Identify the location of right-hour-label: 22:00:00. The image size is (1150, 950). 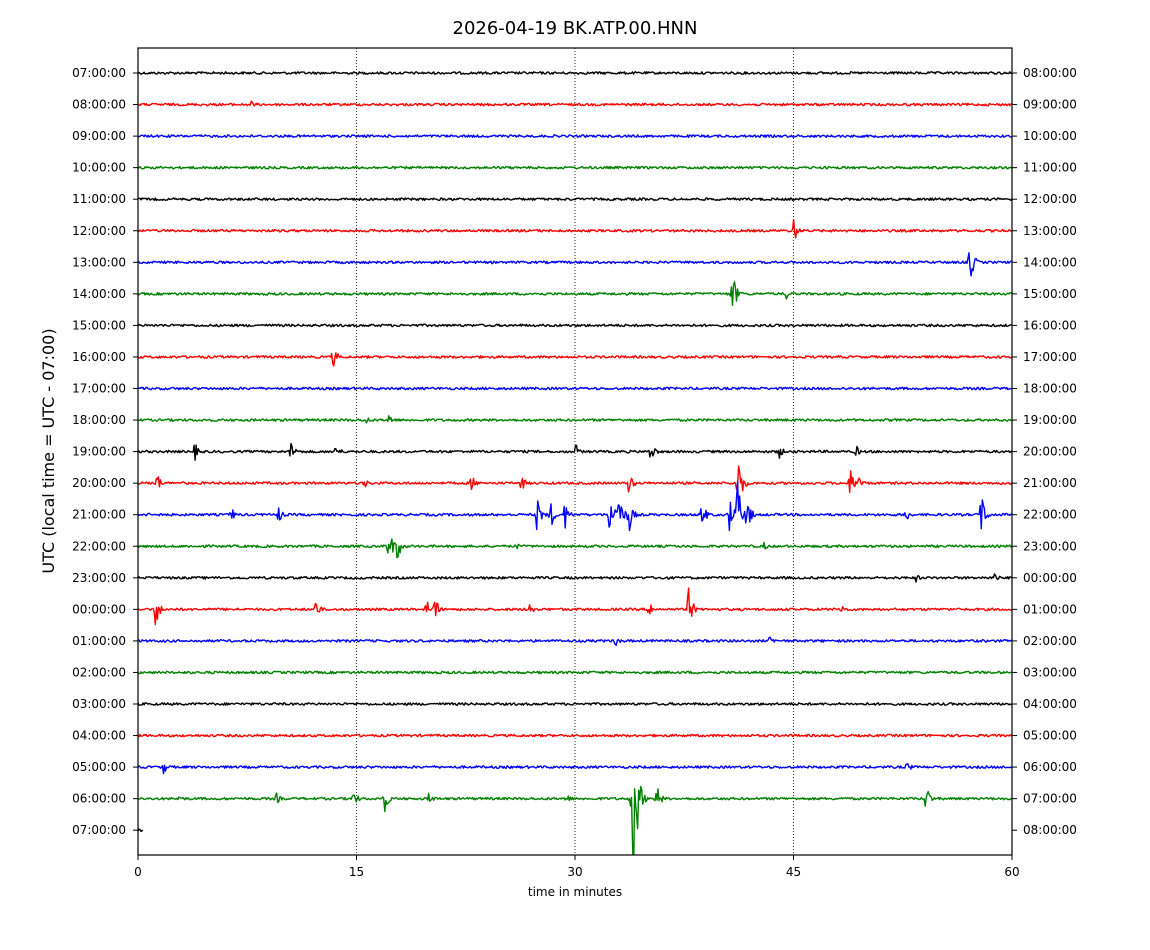
(1050, 515).